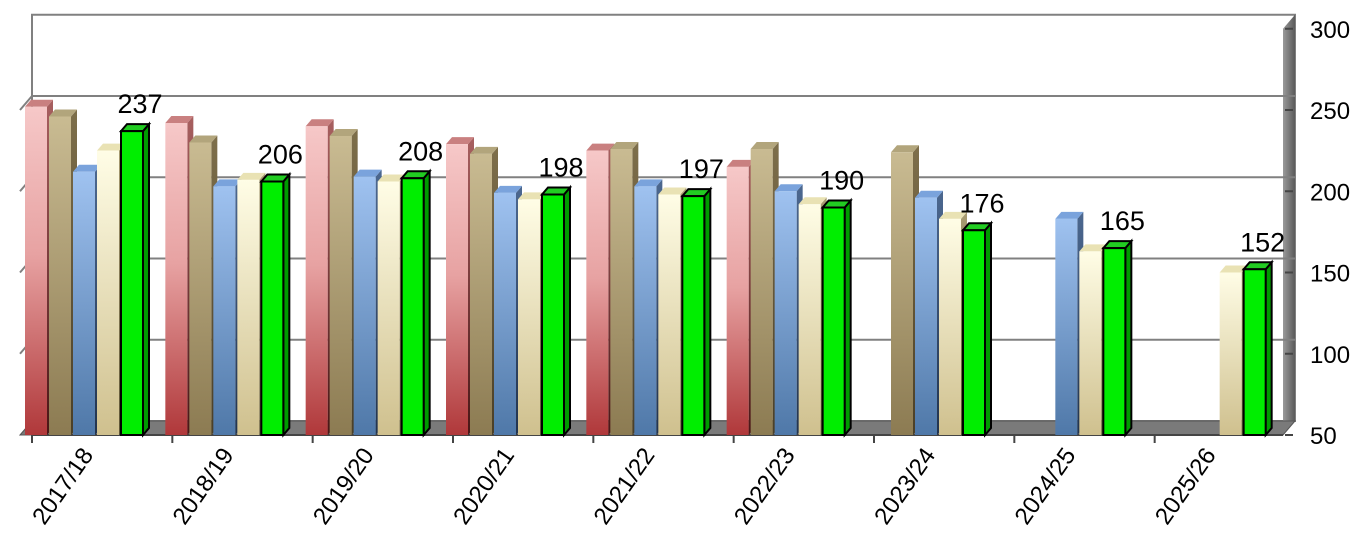 This screenshot has width=1367, height=556. Describe the element at coordinates (1262, 242) in the screenshot. I see `data-label: 152` at that location.